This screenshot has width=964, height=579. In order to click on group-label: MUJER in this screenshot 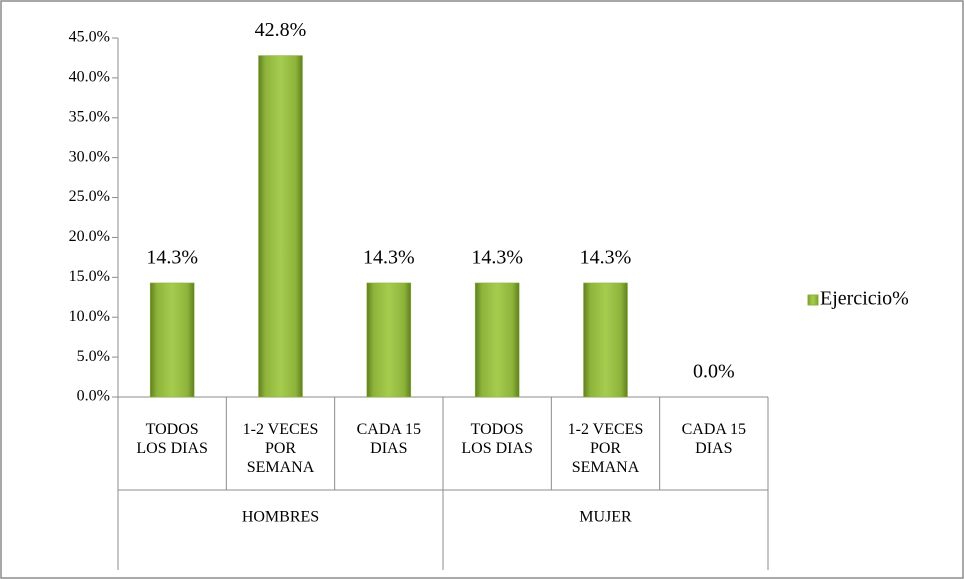, I will do `click(605, 517)`.